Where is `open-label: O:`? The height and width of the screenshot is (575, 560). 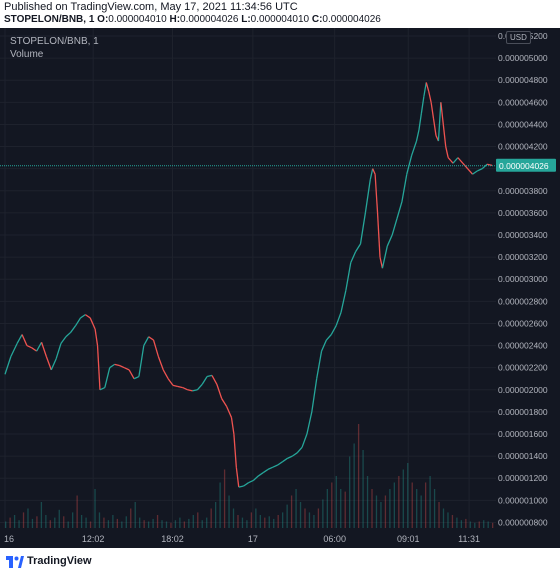
open-label: O: is located at coordinates (103, 19).